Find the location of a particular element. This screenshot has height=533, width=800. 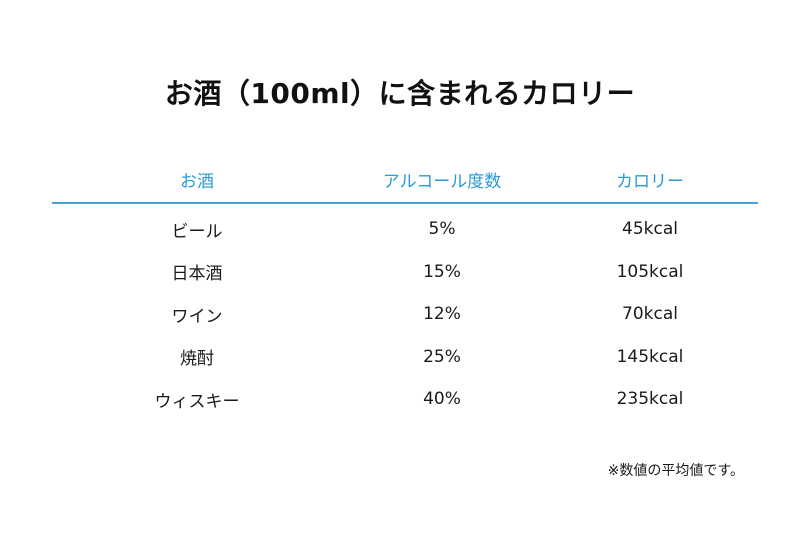

cell-alcohol: 15% is located at coordinates (442, 271).